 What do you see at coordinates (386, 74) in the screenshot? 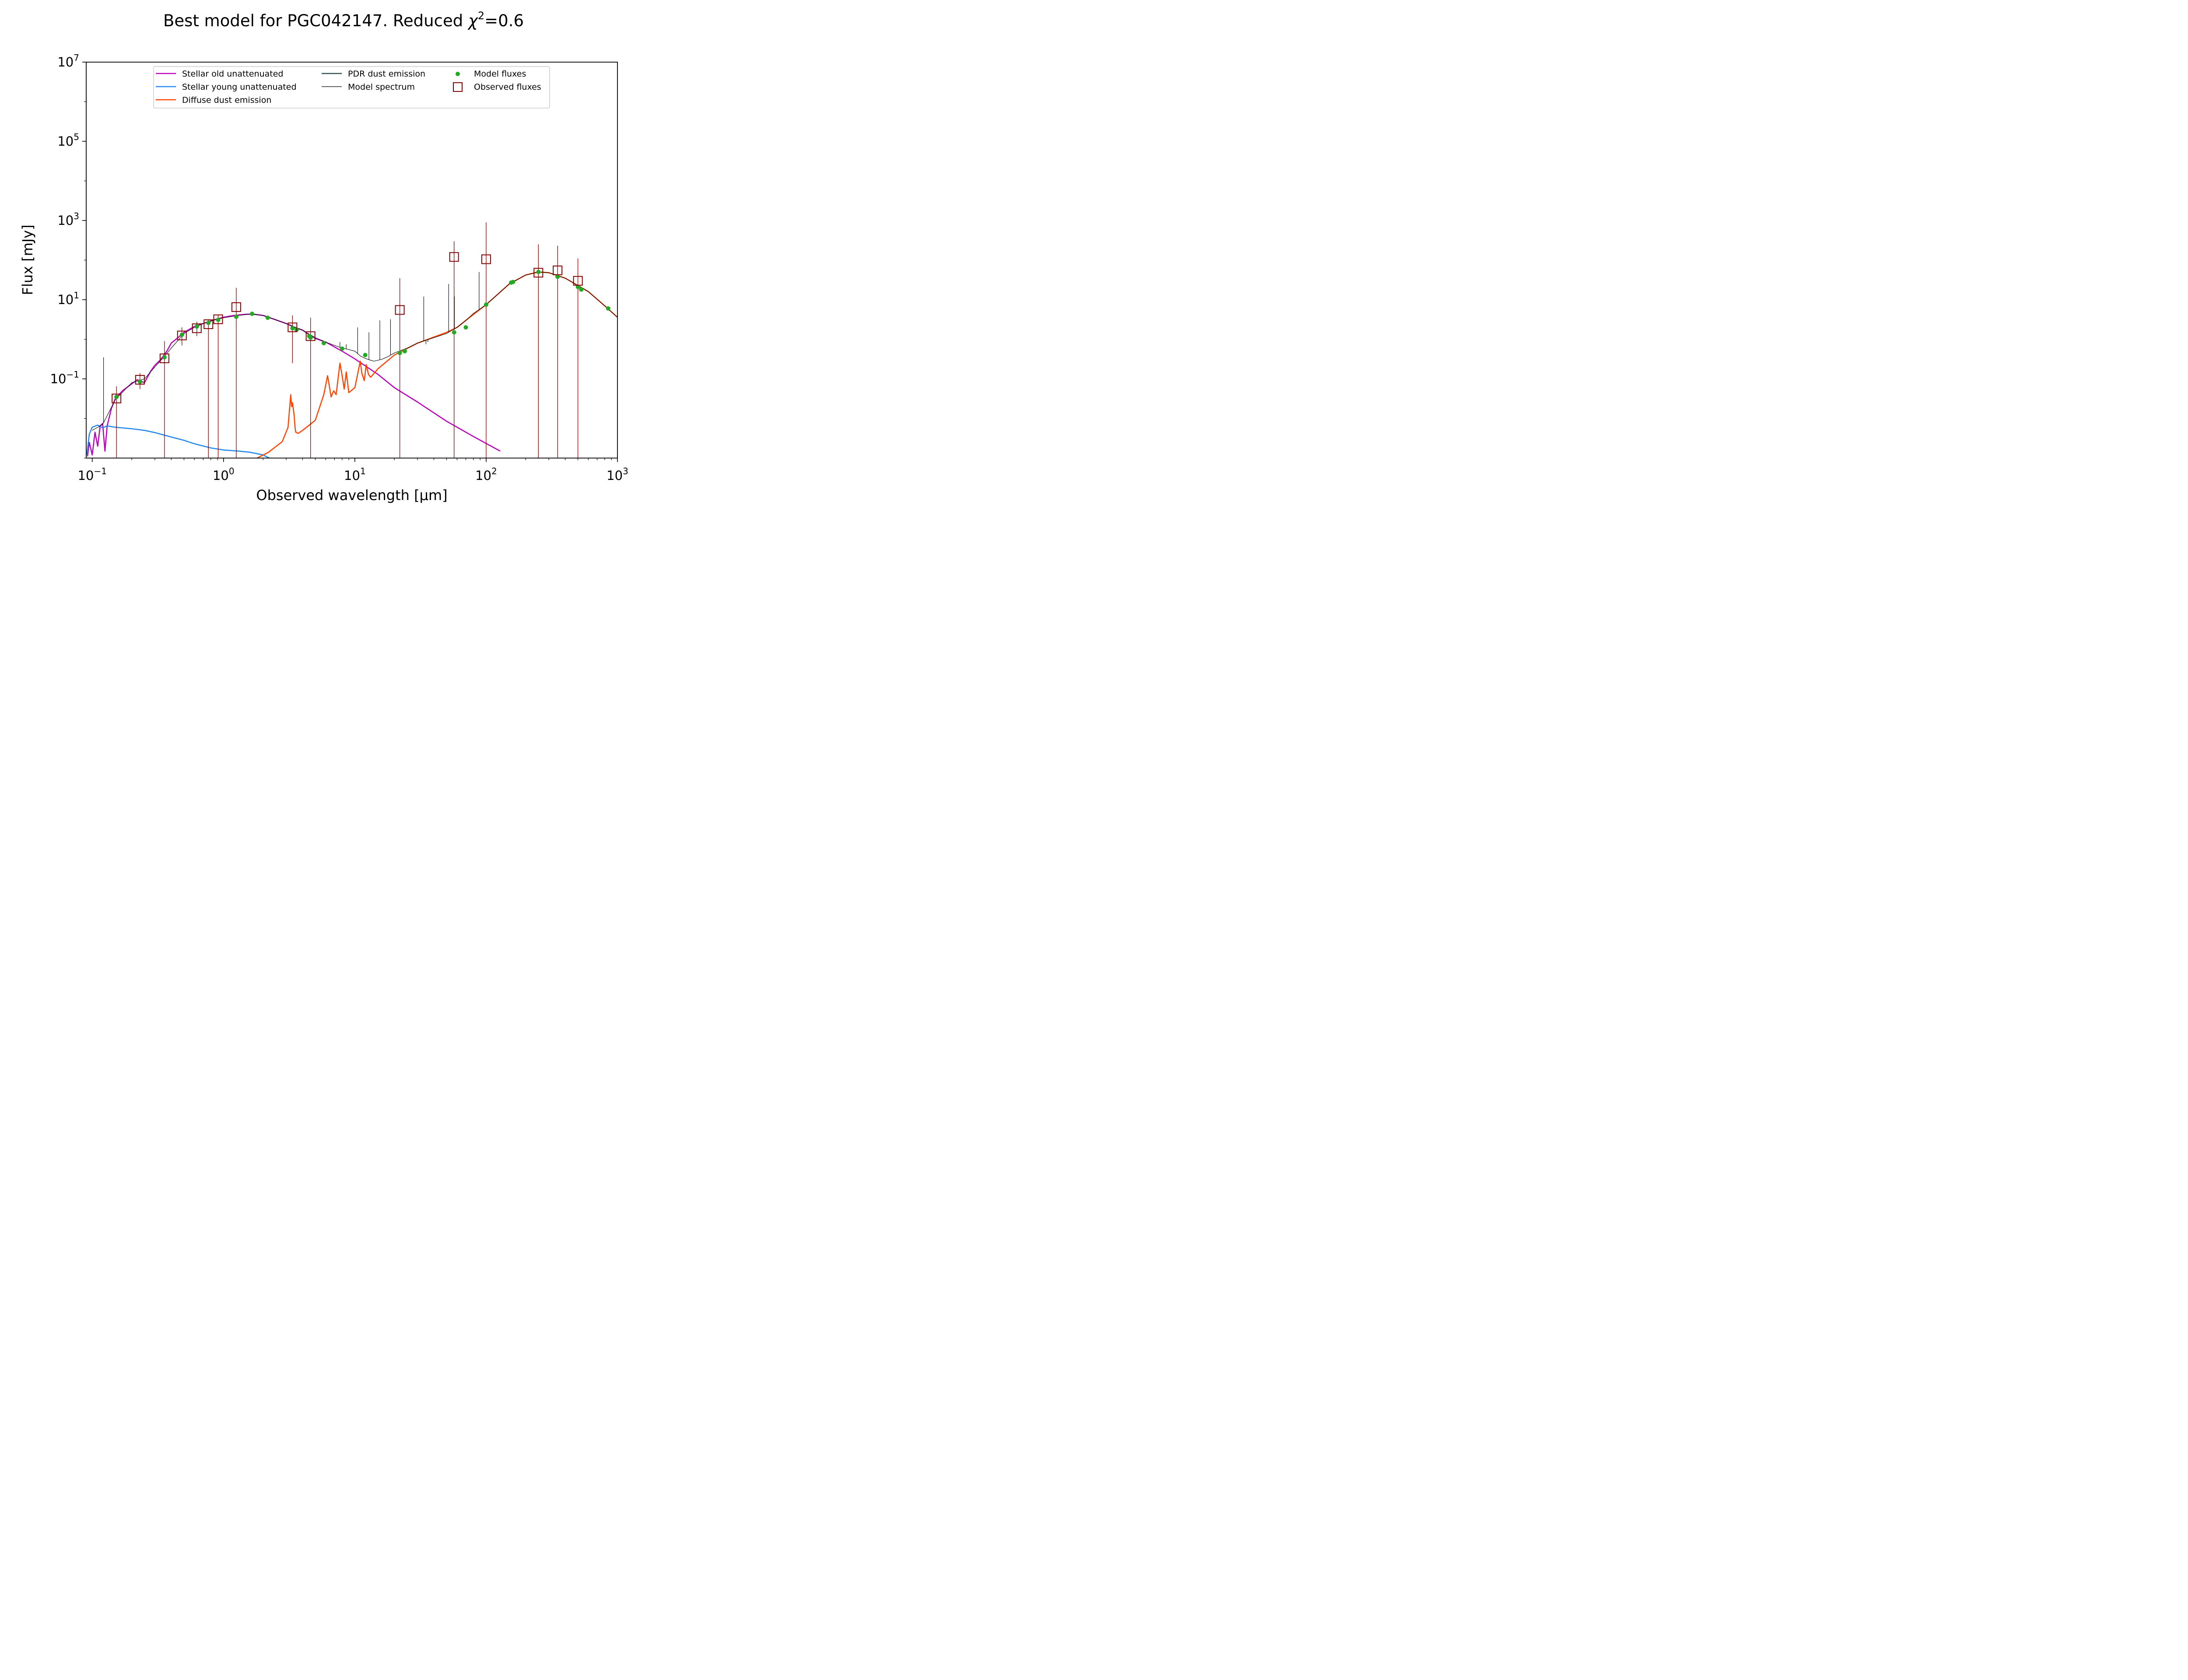
I see `legend-label-3: PDR dust emission` at bounding box center [386, 74].